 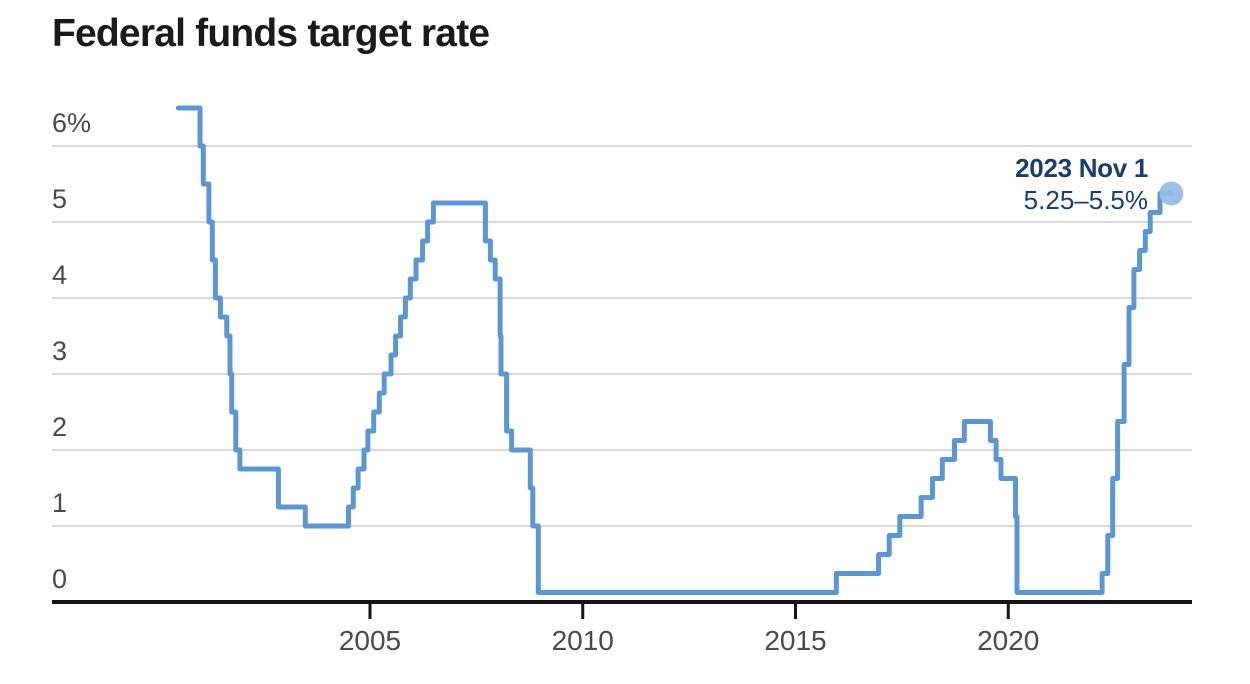 What do you see at coordinates (1008, 640) in the screenshot?
I see `x-tick-label: 2020` at bounding box center [1008, 640].